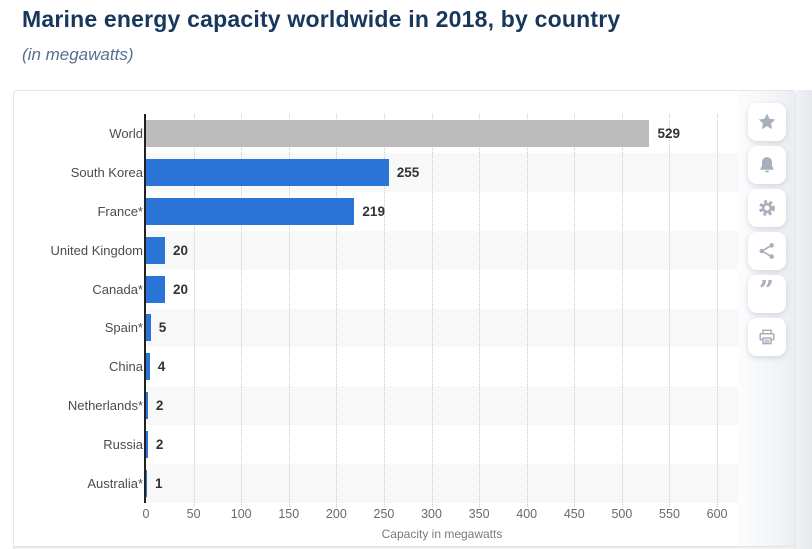 Image resolution: width=812 pixels, height=549 pixels. What do you see at coordinates (669, 133) in the screenshot?
I see `value-label: 529` at bounding box center [669, 133].